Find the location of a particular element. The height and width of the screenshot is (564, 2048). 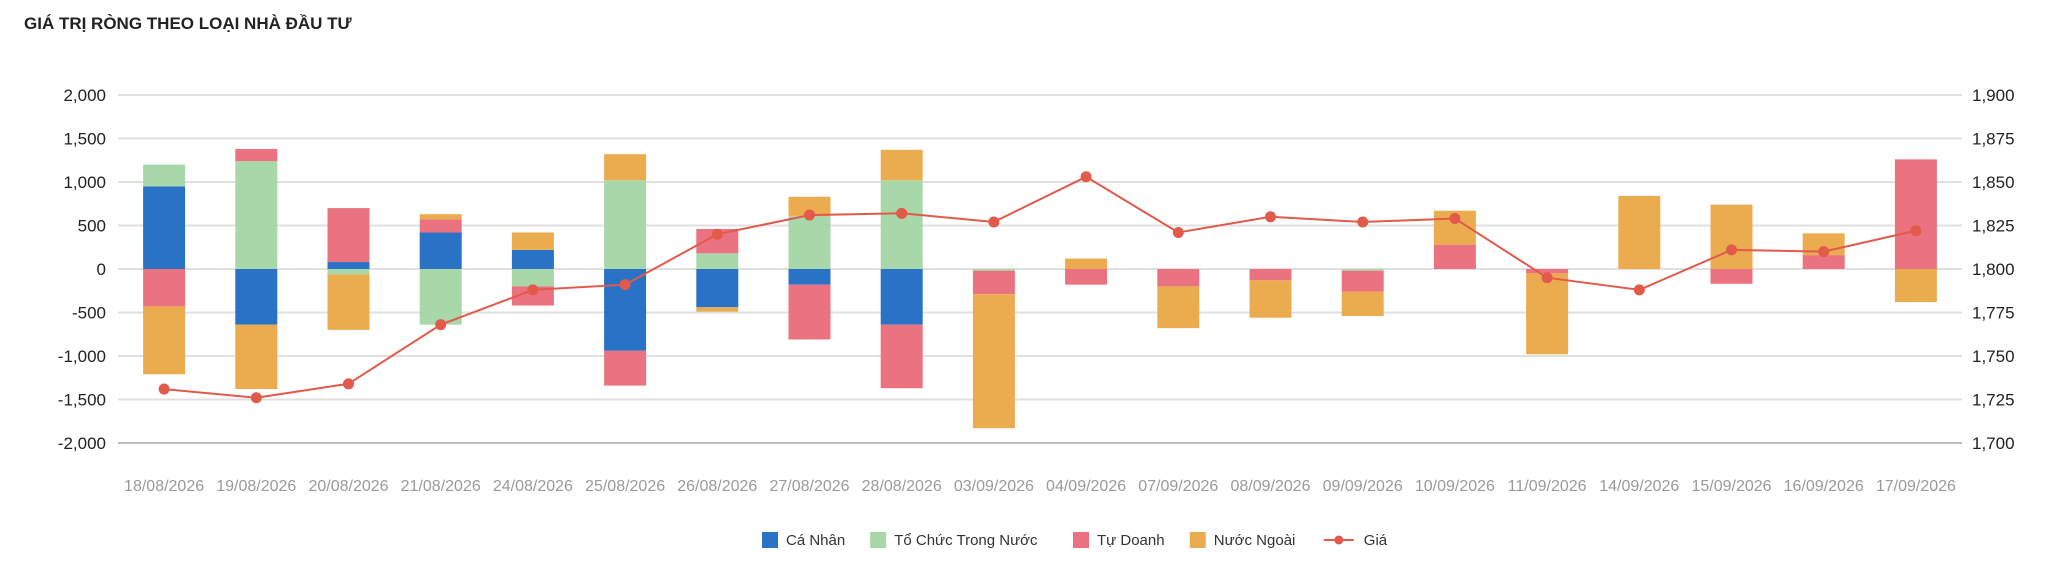

chart-title: GIÁ TRỊ RÒNG THEO LOẠI NHÀ ĐẦU TƯ is located at coordinates (188, 23).